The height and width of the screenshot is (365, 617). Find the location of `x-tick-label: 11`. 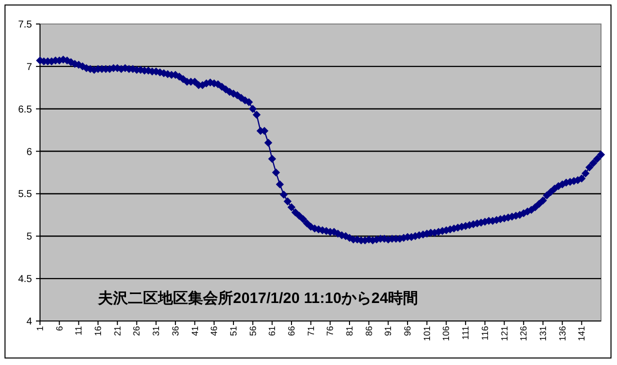

x-tick-label: 11 is located at coordinates (79, 331).